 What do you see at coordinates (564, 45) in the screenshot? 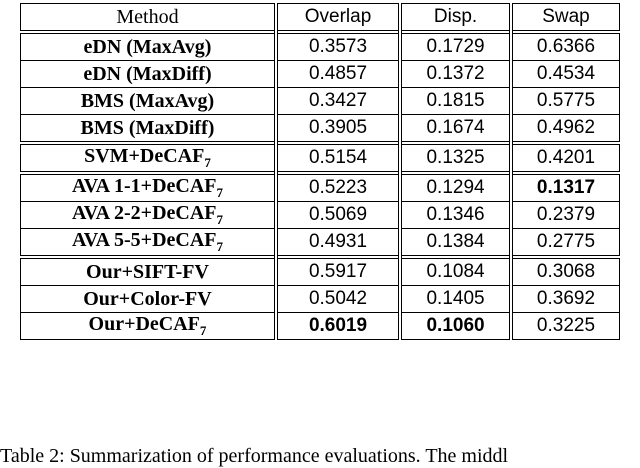
I see `value-cell: 0.6366` at bounding box center [564, 45].